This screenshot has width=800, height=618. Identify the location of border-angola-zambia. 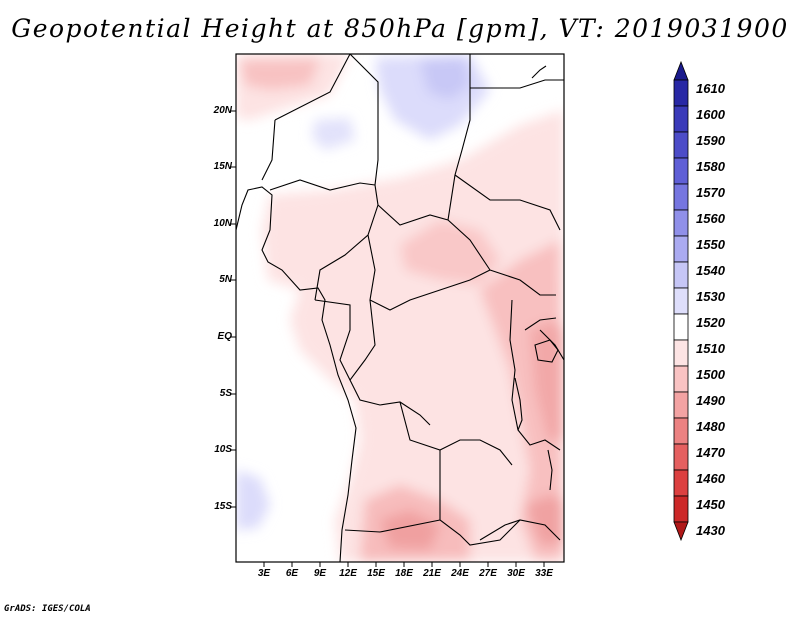
(480, 498).